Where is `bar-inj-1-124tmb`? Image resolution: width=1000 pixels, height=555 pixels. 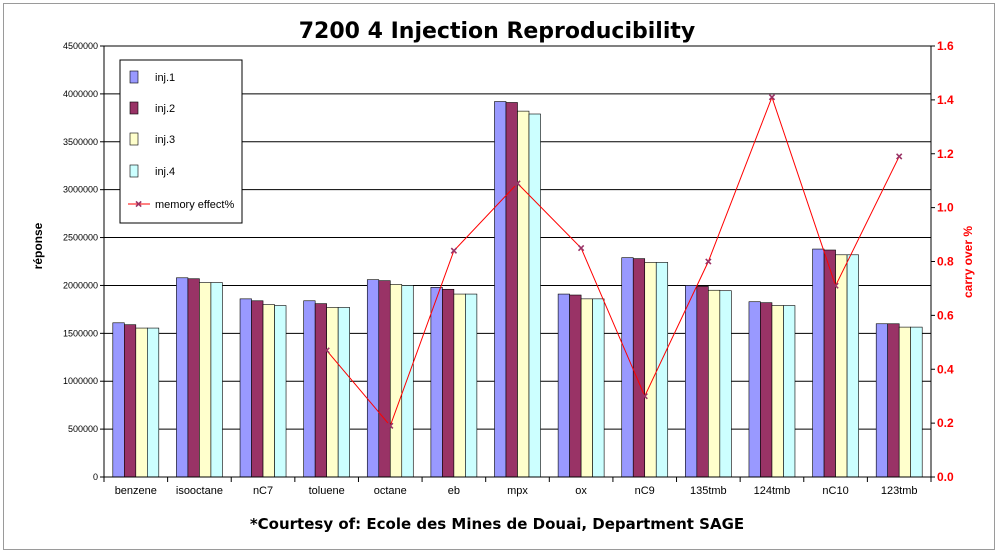
bar-inj-1-124tmb is located at coordinates (754, 389).